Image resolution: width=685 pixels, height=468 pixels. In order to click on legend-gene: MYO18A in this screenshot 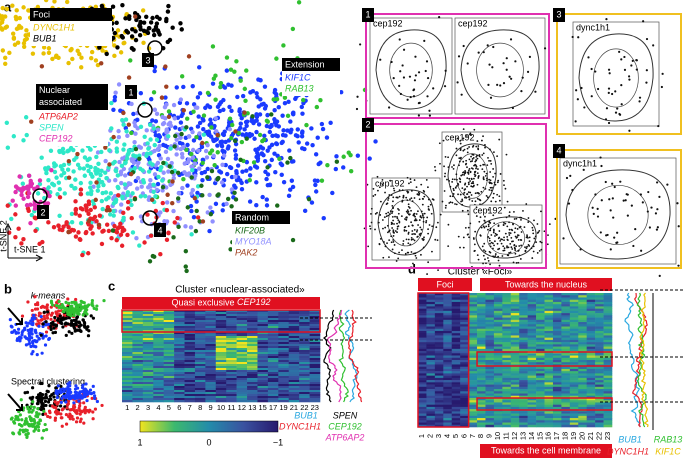, I will do `click(253, 241)`.